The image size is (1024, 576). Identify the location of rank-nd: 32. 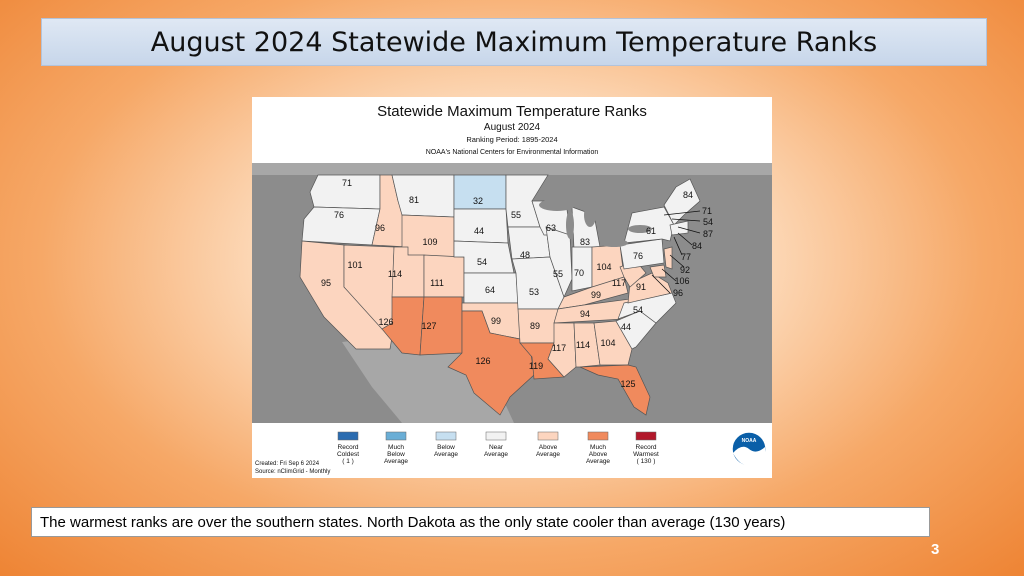
(478, 201).